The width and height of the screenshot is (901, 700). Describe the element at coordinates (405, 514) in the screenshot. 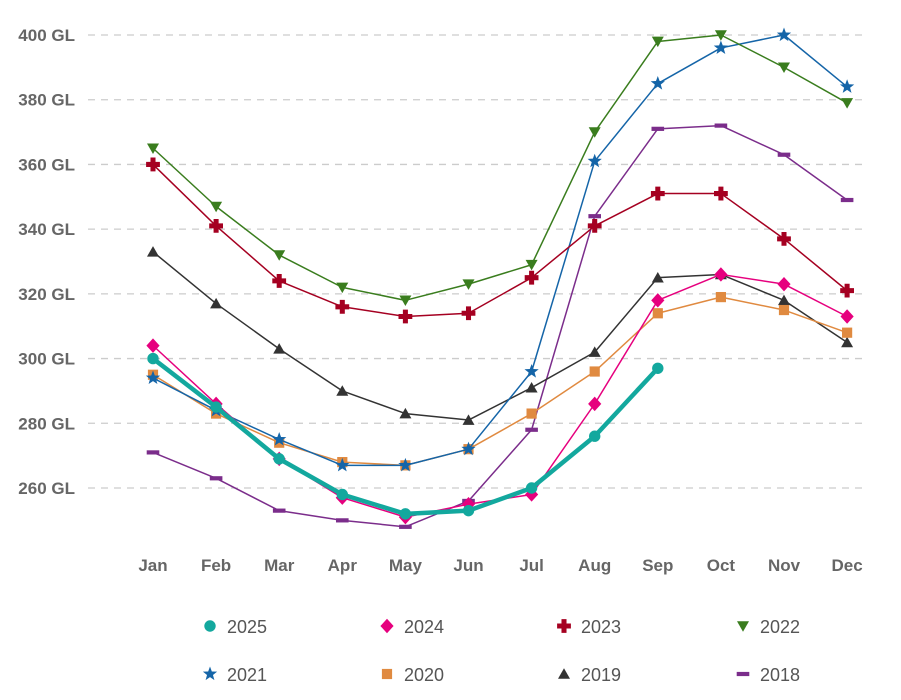

I see `point-2025-may` at that location.